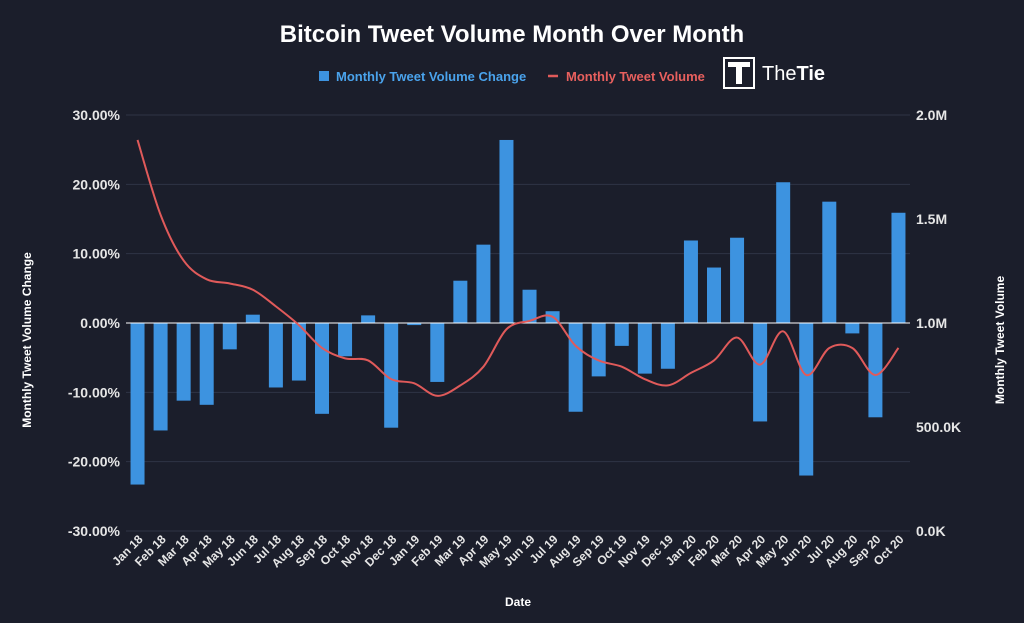  What do you see at coordinates (518, 602) in the screenshot?
I see `x-axis-title: Date` at bounding box center [518, 602].